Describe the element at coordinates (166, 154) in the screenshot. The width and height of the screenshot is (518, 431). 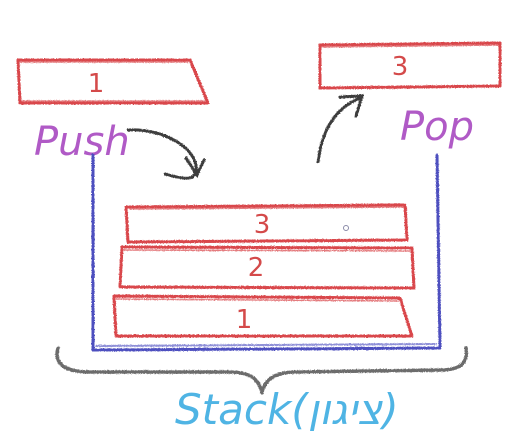
I see `push-arrow` at that location.